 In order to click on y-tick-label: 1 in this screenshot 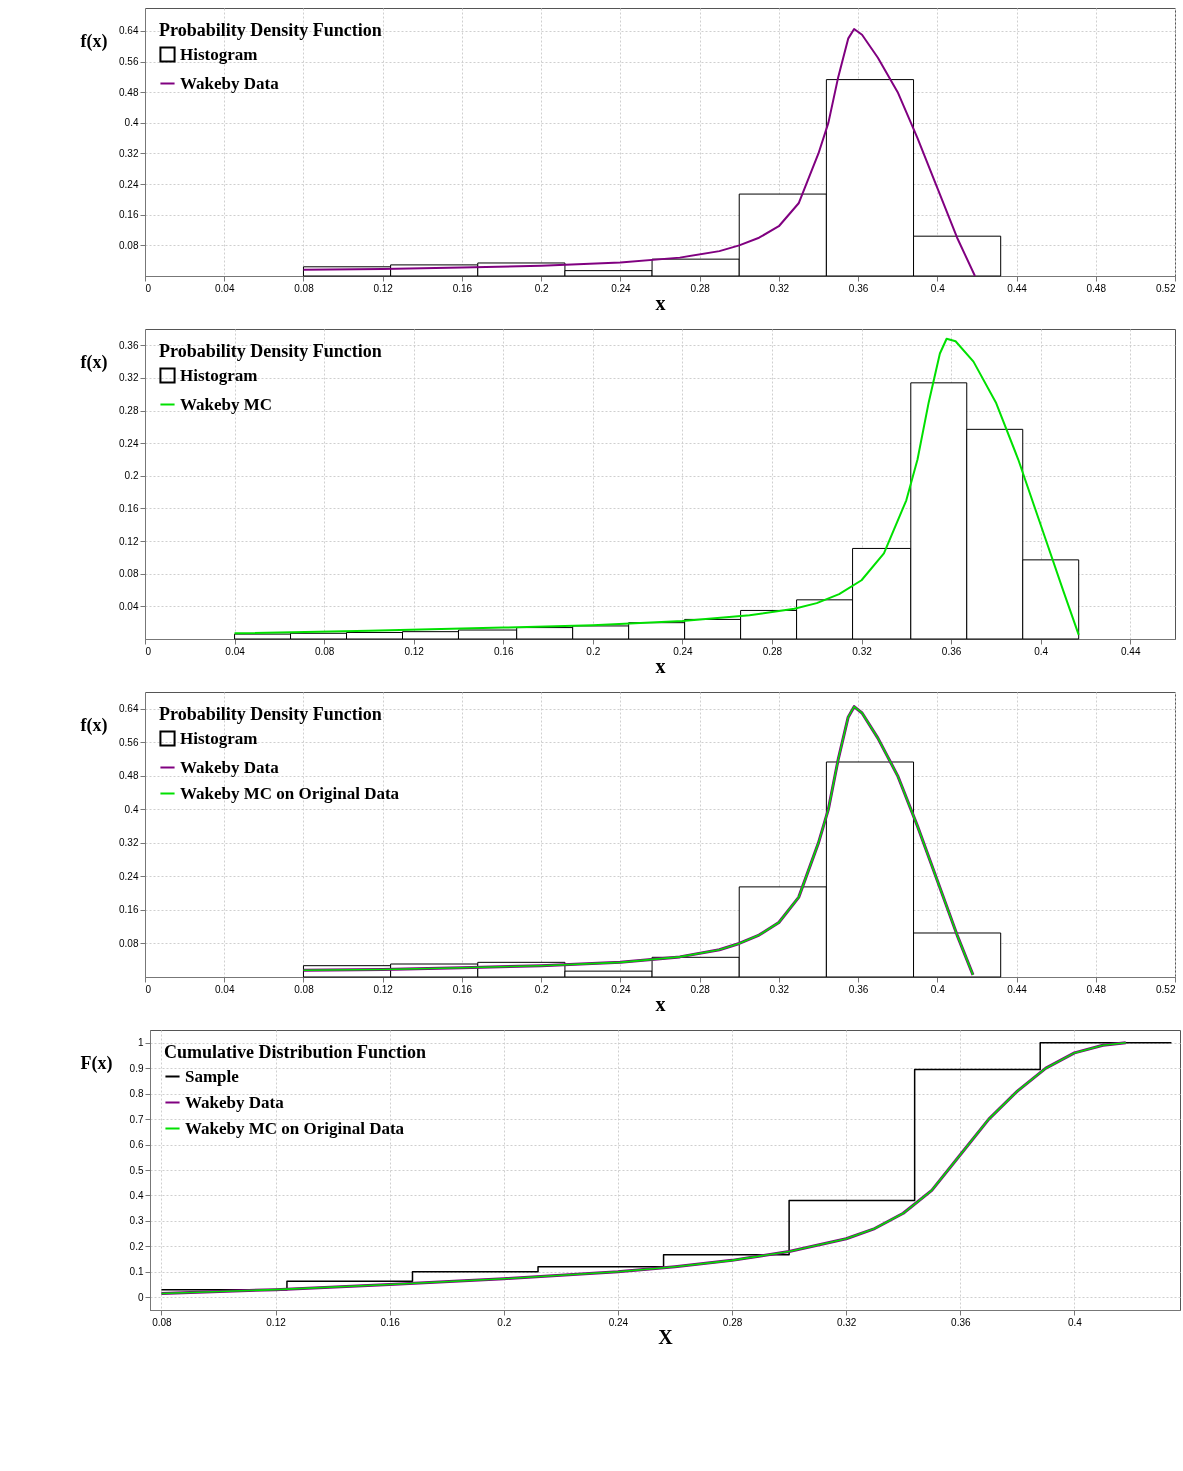, I will do `click(140, 1043)`.